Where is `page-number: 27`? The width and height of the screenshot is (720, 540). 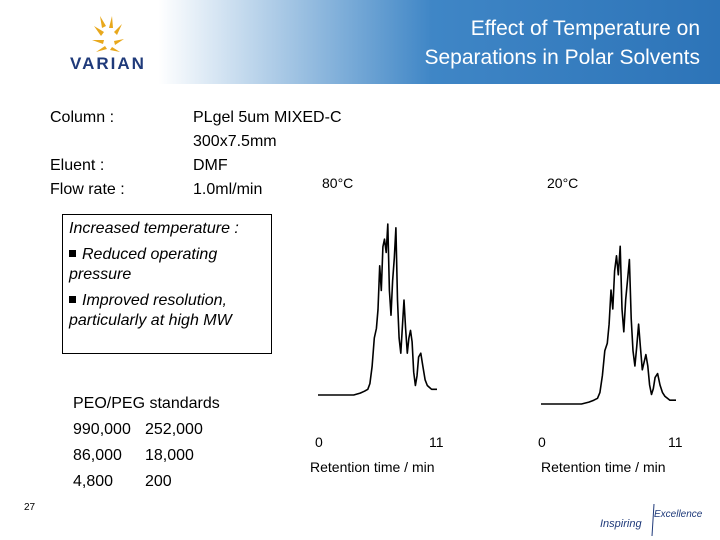
page-number: 27 is located at coordinates (30, 507).